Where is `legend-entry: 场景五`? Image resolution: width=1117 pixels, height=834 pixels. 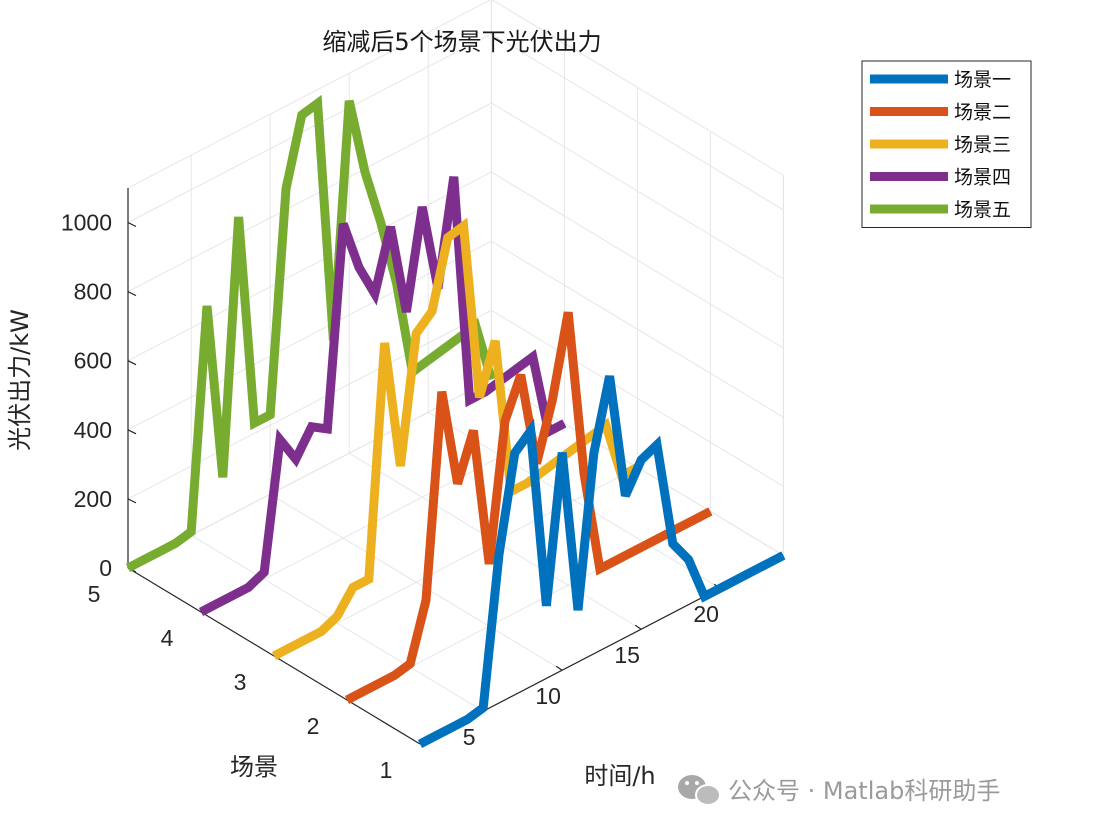
legend-entry: 场景五 is located at coordinates (940, 210).